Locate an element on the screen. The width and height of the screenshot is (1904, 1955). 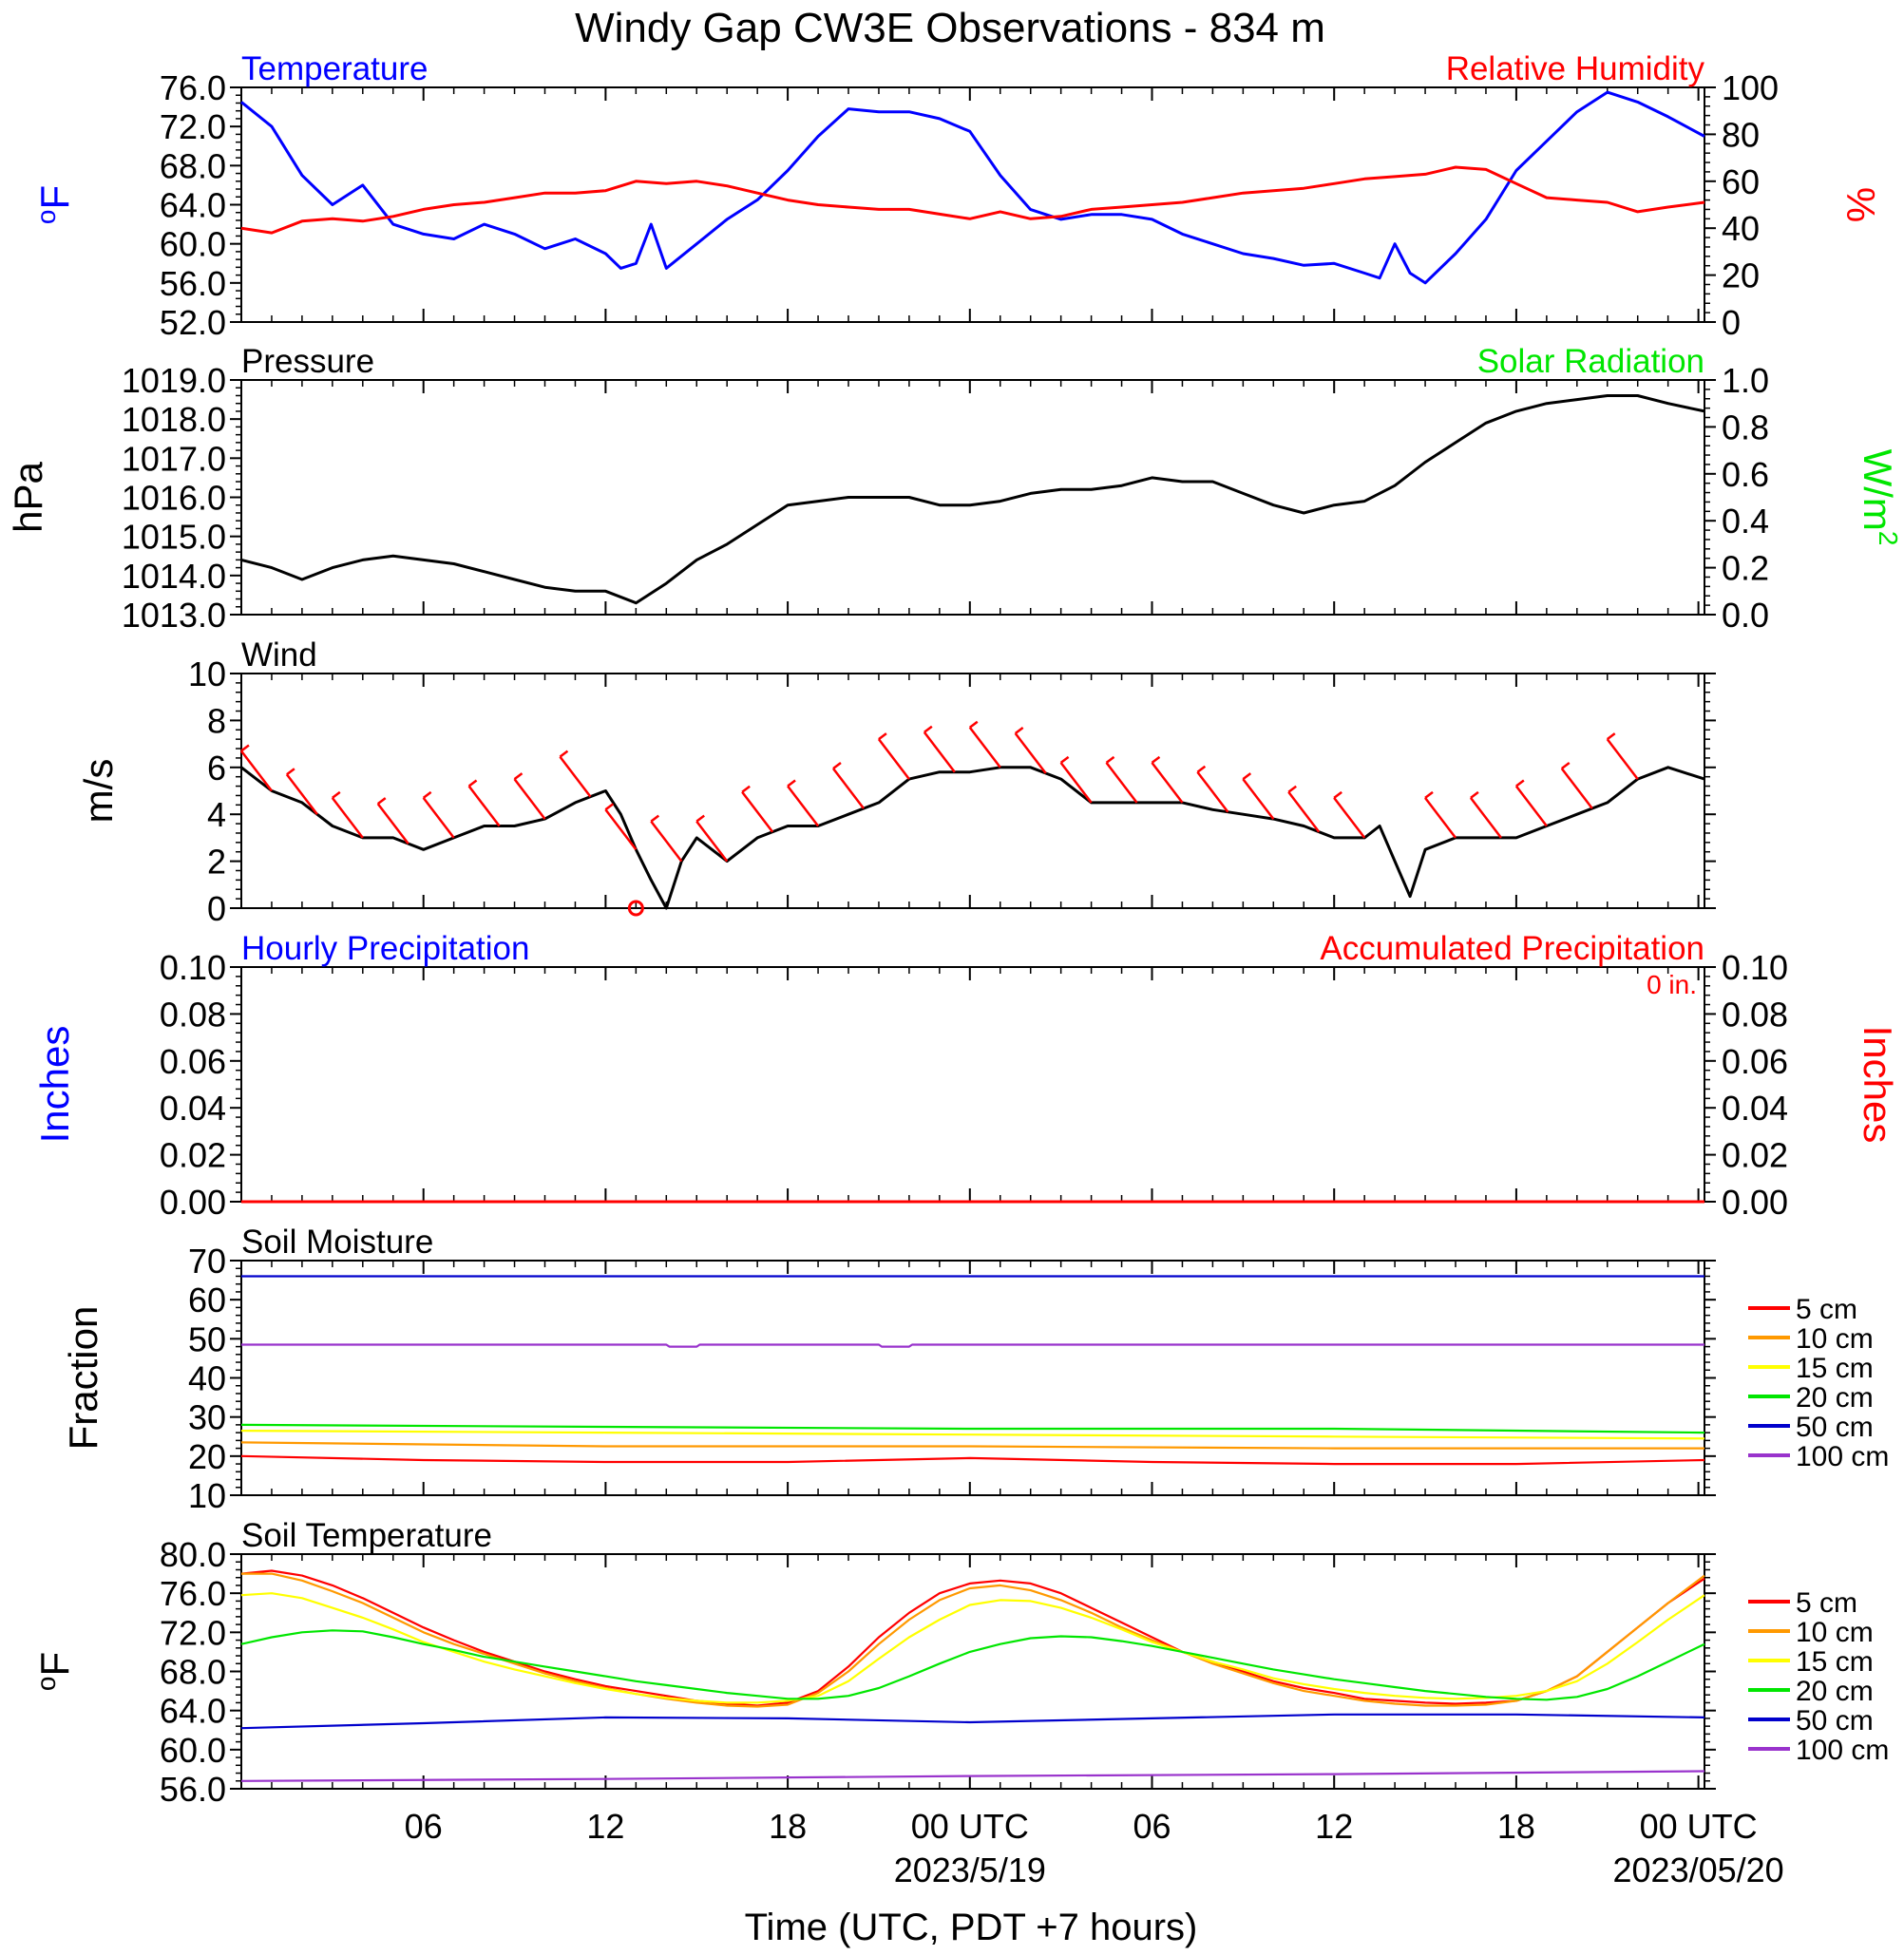
legend-label: 10 cm is located at coordinates (1835, 1339).